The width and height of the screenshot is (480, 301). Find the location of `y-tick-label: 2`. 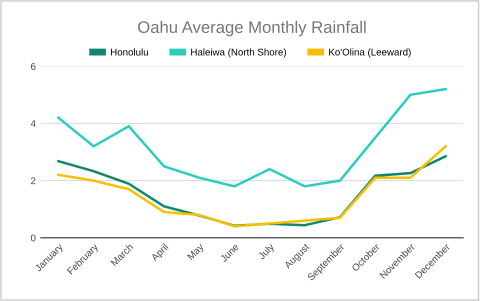

y-tick-label: 2 is located at coordinates (33, 180).